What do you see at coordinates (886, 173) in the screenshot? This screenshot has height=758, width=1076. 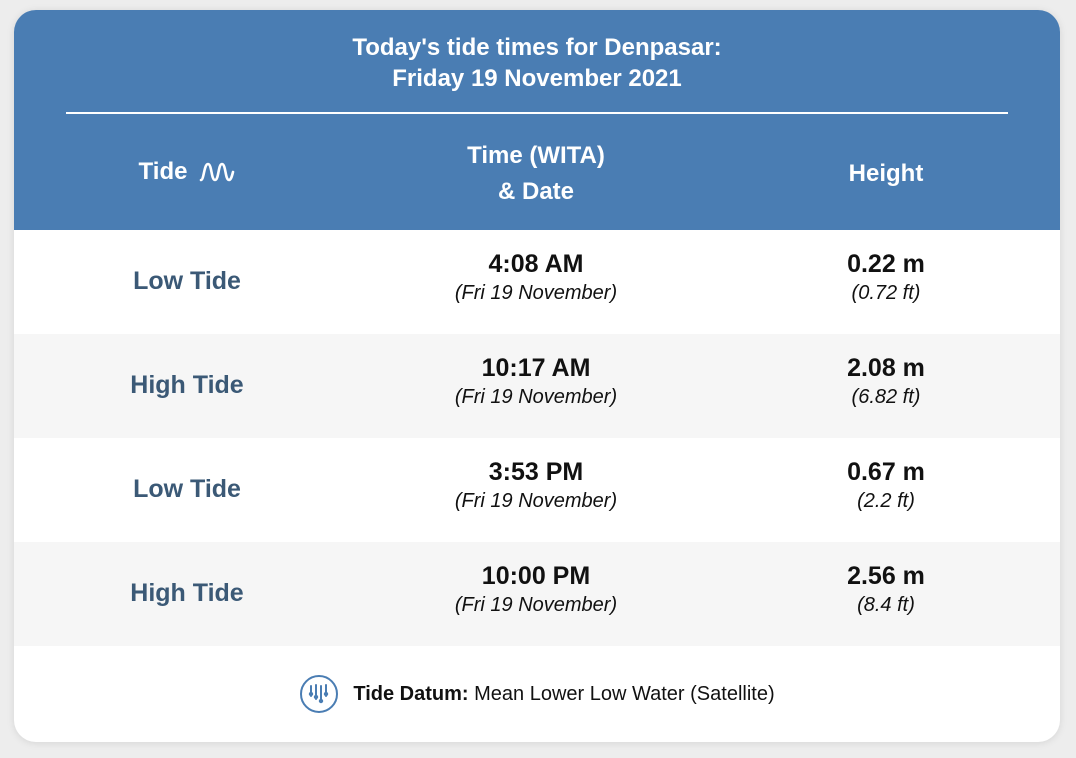 I see `column-header-height: Height` at bounding box center [886, 173].